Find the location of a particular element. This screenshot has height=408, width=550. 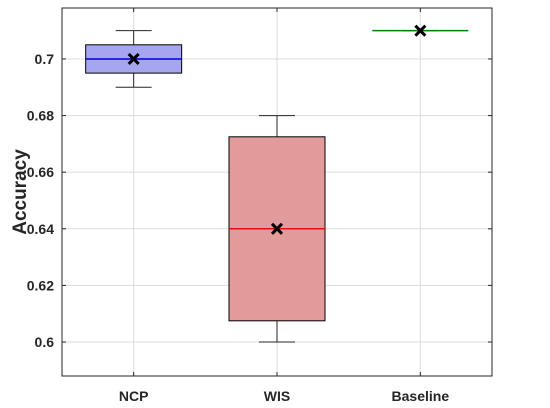

y-tick-label: 0.7 is located at coordinates (45, 59).